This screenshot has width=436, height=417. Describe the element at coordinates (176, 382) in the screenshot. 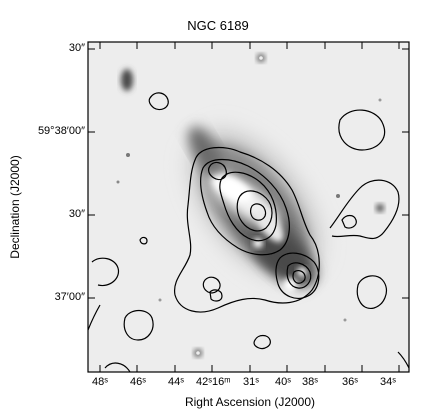

I see `x-tick-label: 44ˢ` at that location.